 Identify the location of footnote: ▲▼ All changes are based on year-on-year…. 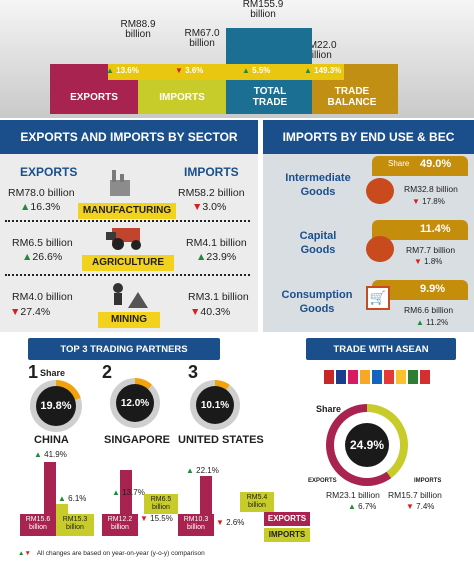
(111, 553).